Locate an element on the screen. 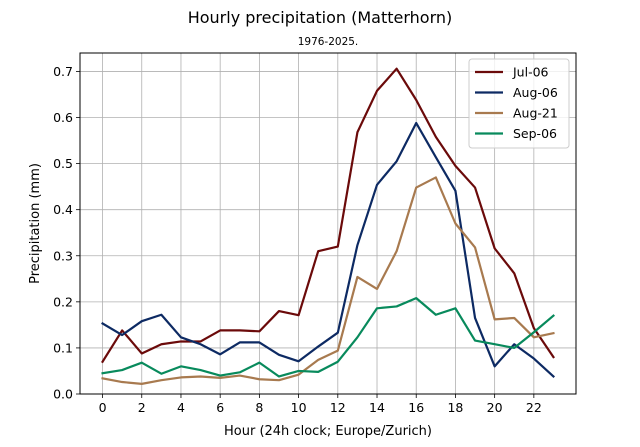  x-tick-label: 10 is located at coordinates (299, 407).